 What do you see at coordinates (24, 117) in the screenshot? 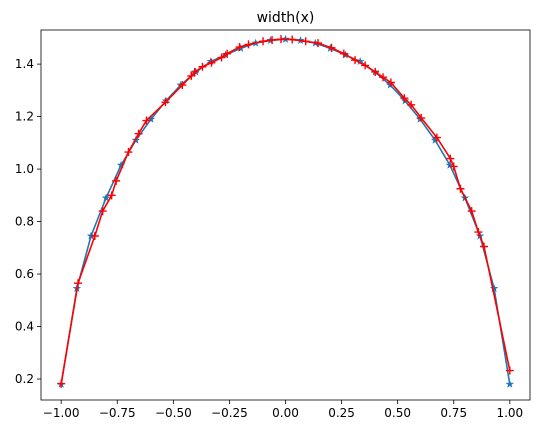
I see `y-tick-label: 1.2` at bounding box center [24, 117].